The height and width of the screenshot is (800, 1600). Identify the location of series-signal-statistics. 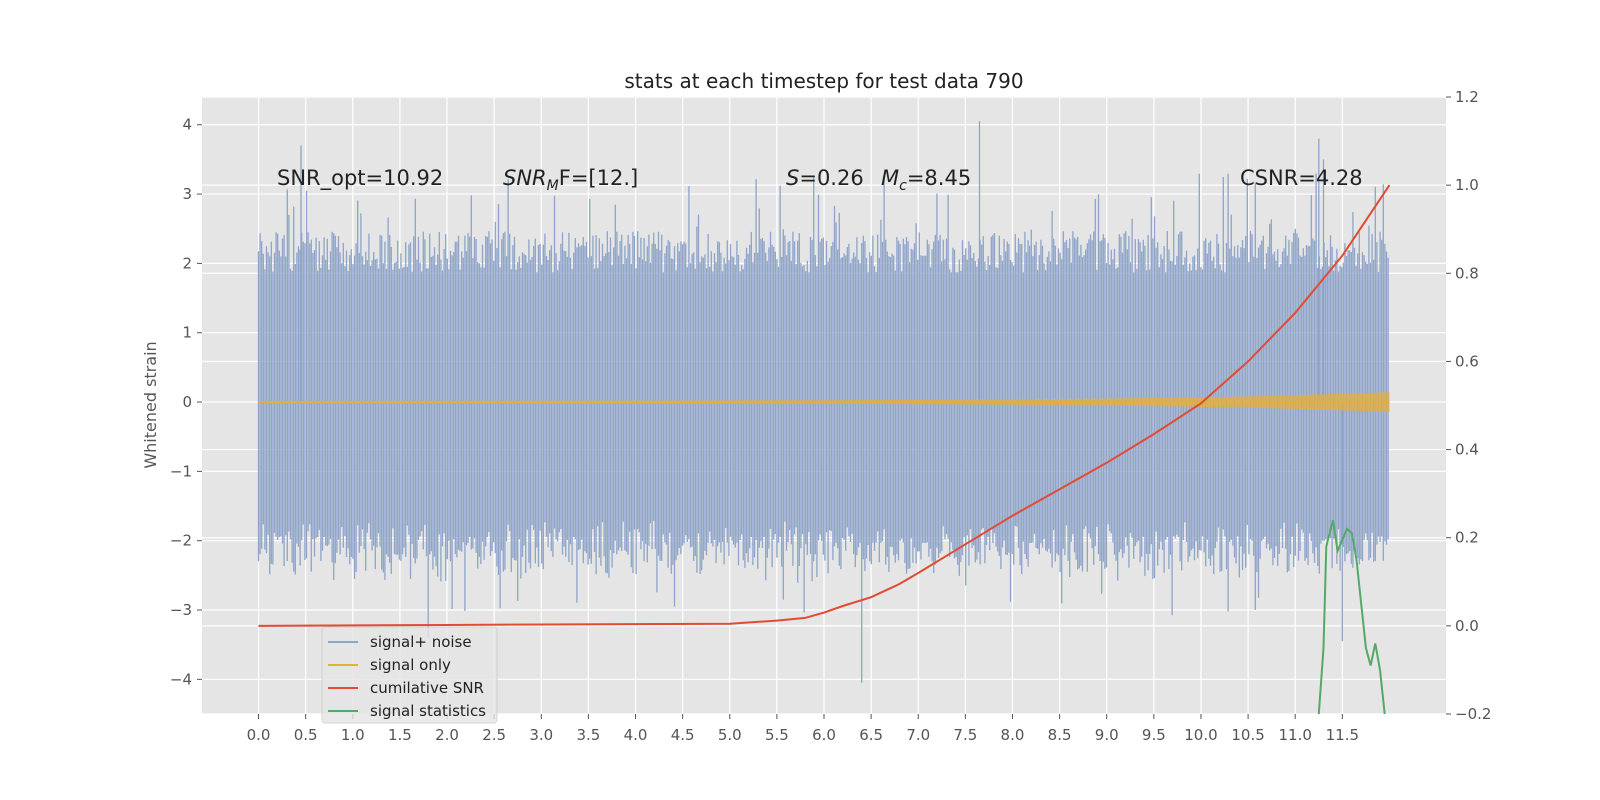
(1351, 617).